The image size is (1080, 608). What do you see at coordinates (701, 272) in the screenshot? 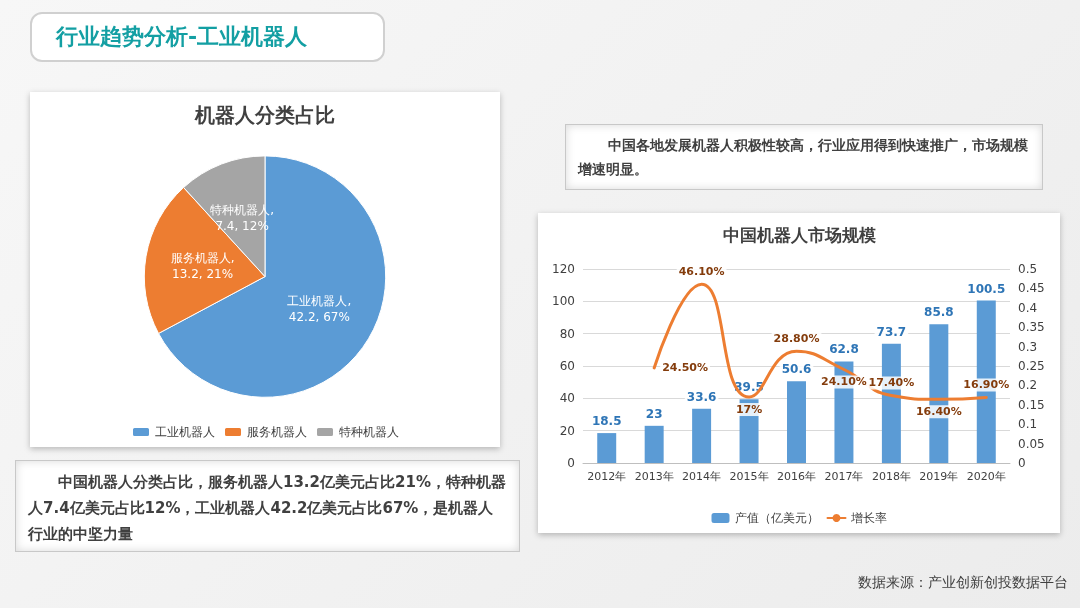
I see `data-label: 46.10%` at bounding box center [701, 272].